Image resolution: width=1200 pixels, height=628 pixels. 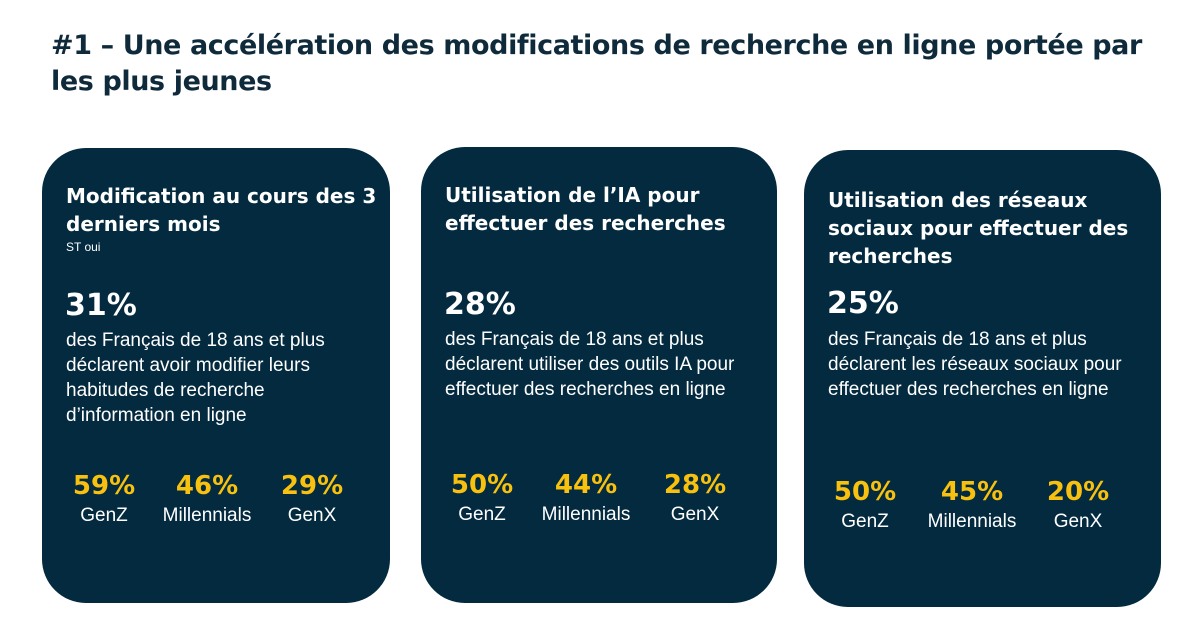 I want to click on genz-stat: 59% GenZ, so click(x=104, y=499).